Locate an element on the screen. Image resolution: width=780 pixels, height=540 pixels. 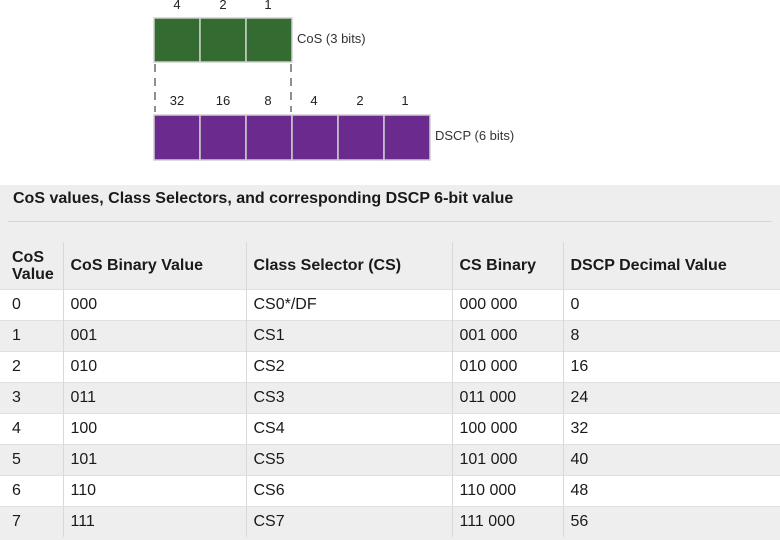
cell-cs-binary: 010 000 is located at coordinates (507, 367).